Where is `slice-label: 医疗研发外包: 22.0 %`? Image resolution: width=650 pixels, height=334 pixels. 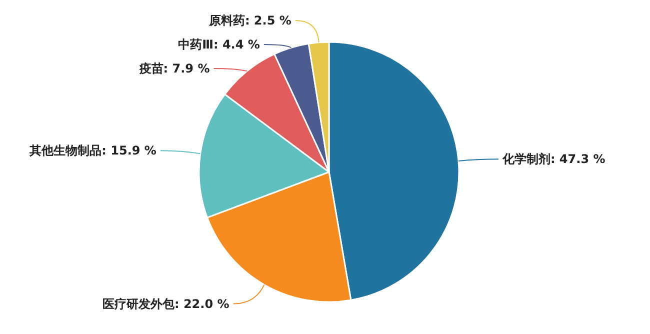
slice-label: 医疗研发外包: 22.0 % is located at coordinates (166, 303).